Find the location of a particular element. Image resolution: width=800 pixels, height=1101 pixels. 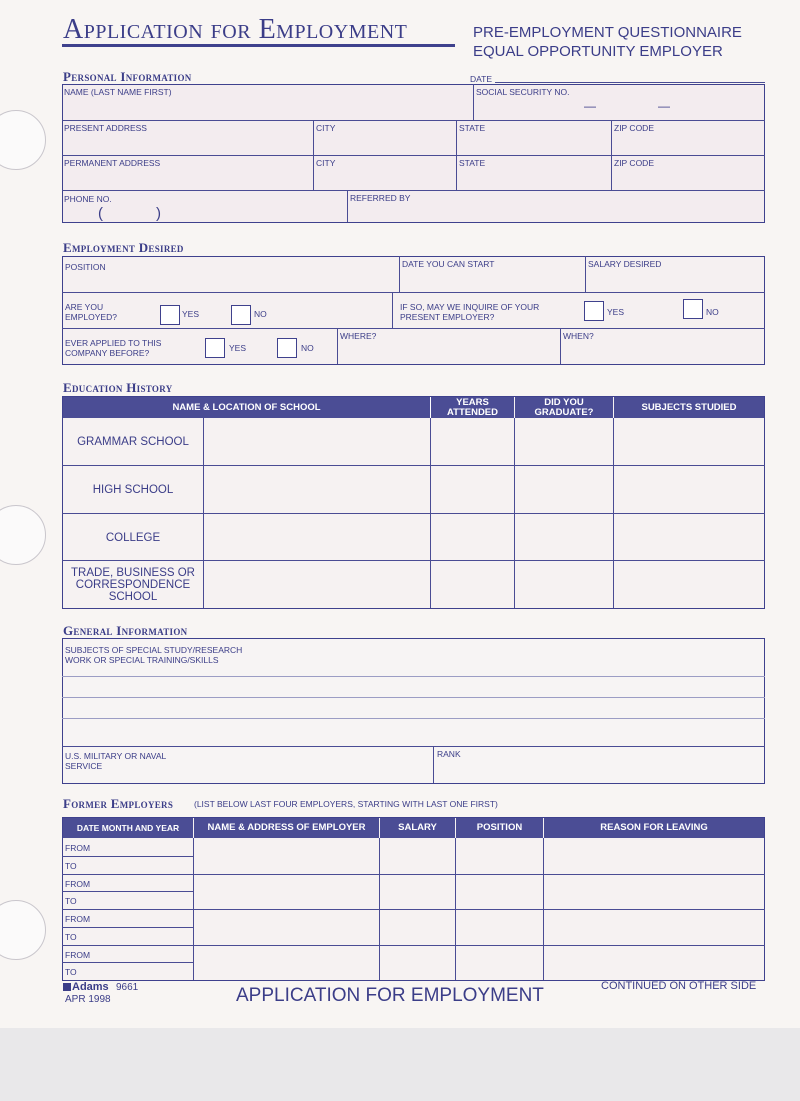

date-label: DATE is located at coordinates (481, 79).